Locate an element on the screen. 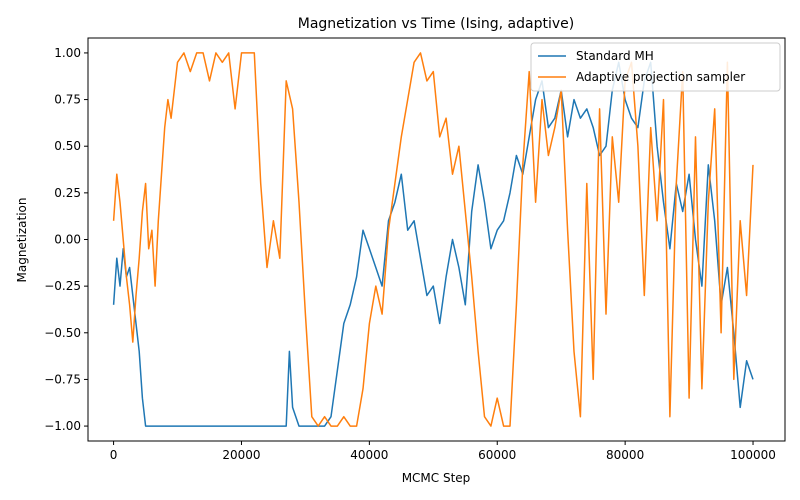 This screenshot has width=800, height=500. y-tick-label: −0.75 is located at coordinates (62, 379).